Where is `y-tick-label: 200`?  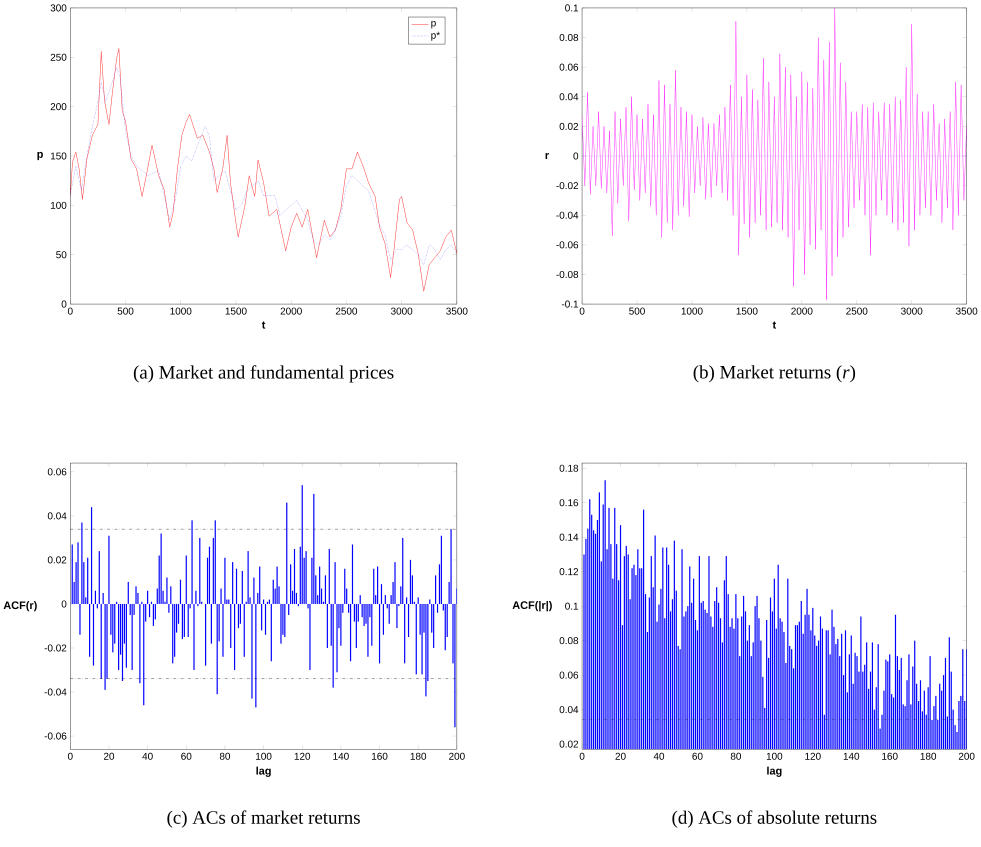 y-tick-label: 200 is located at coordinates (58, 106).